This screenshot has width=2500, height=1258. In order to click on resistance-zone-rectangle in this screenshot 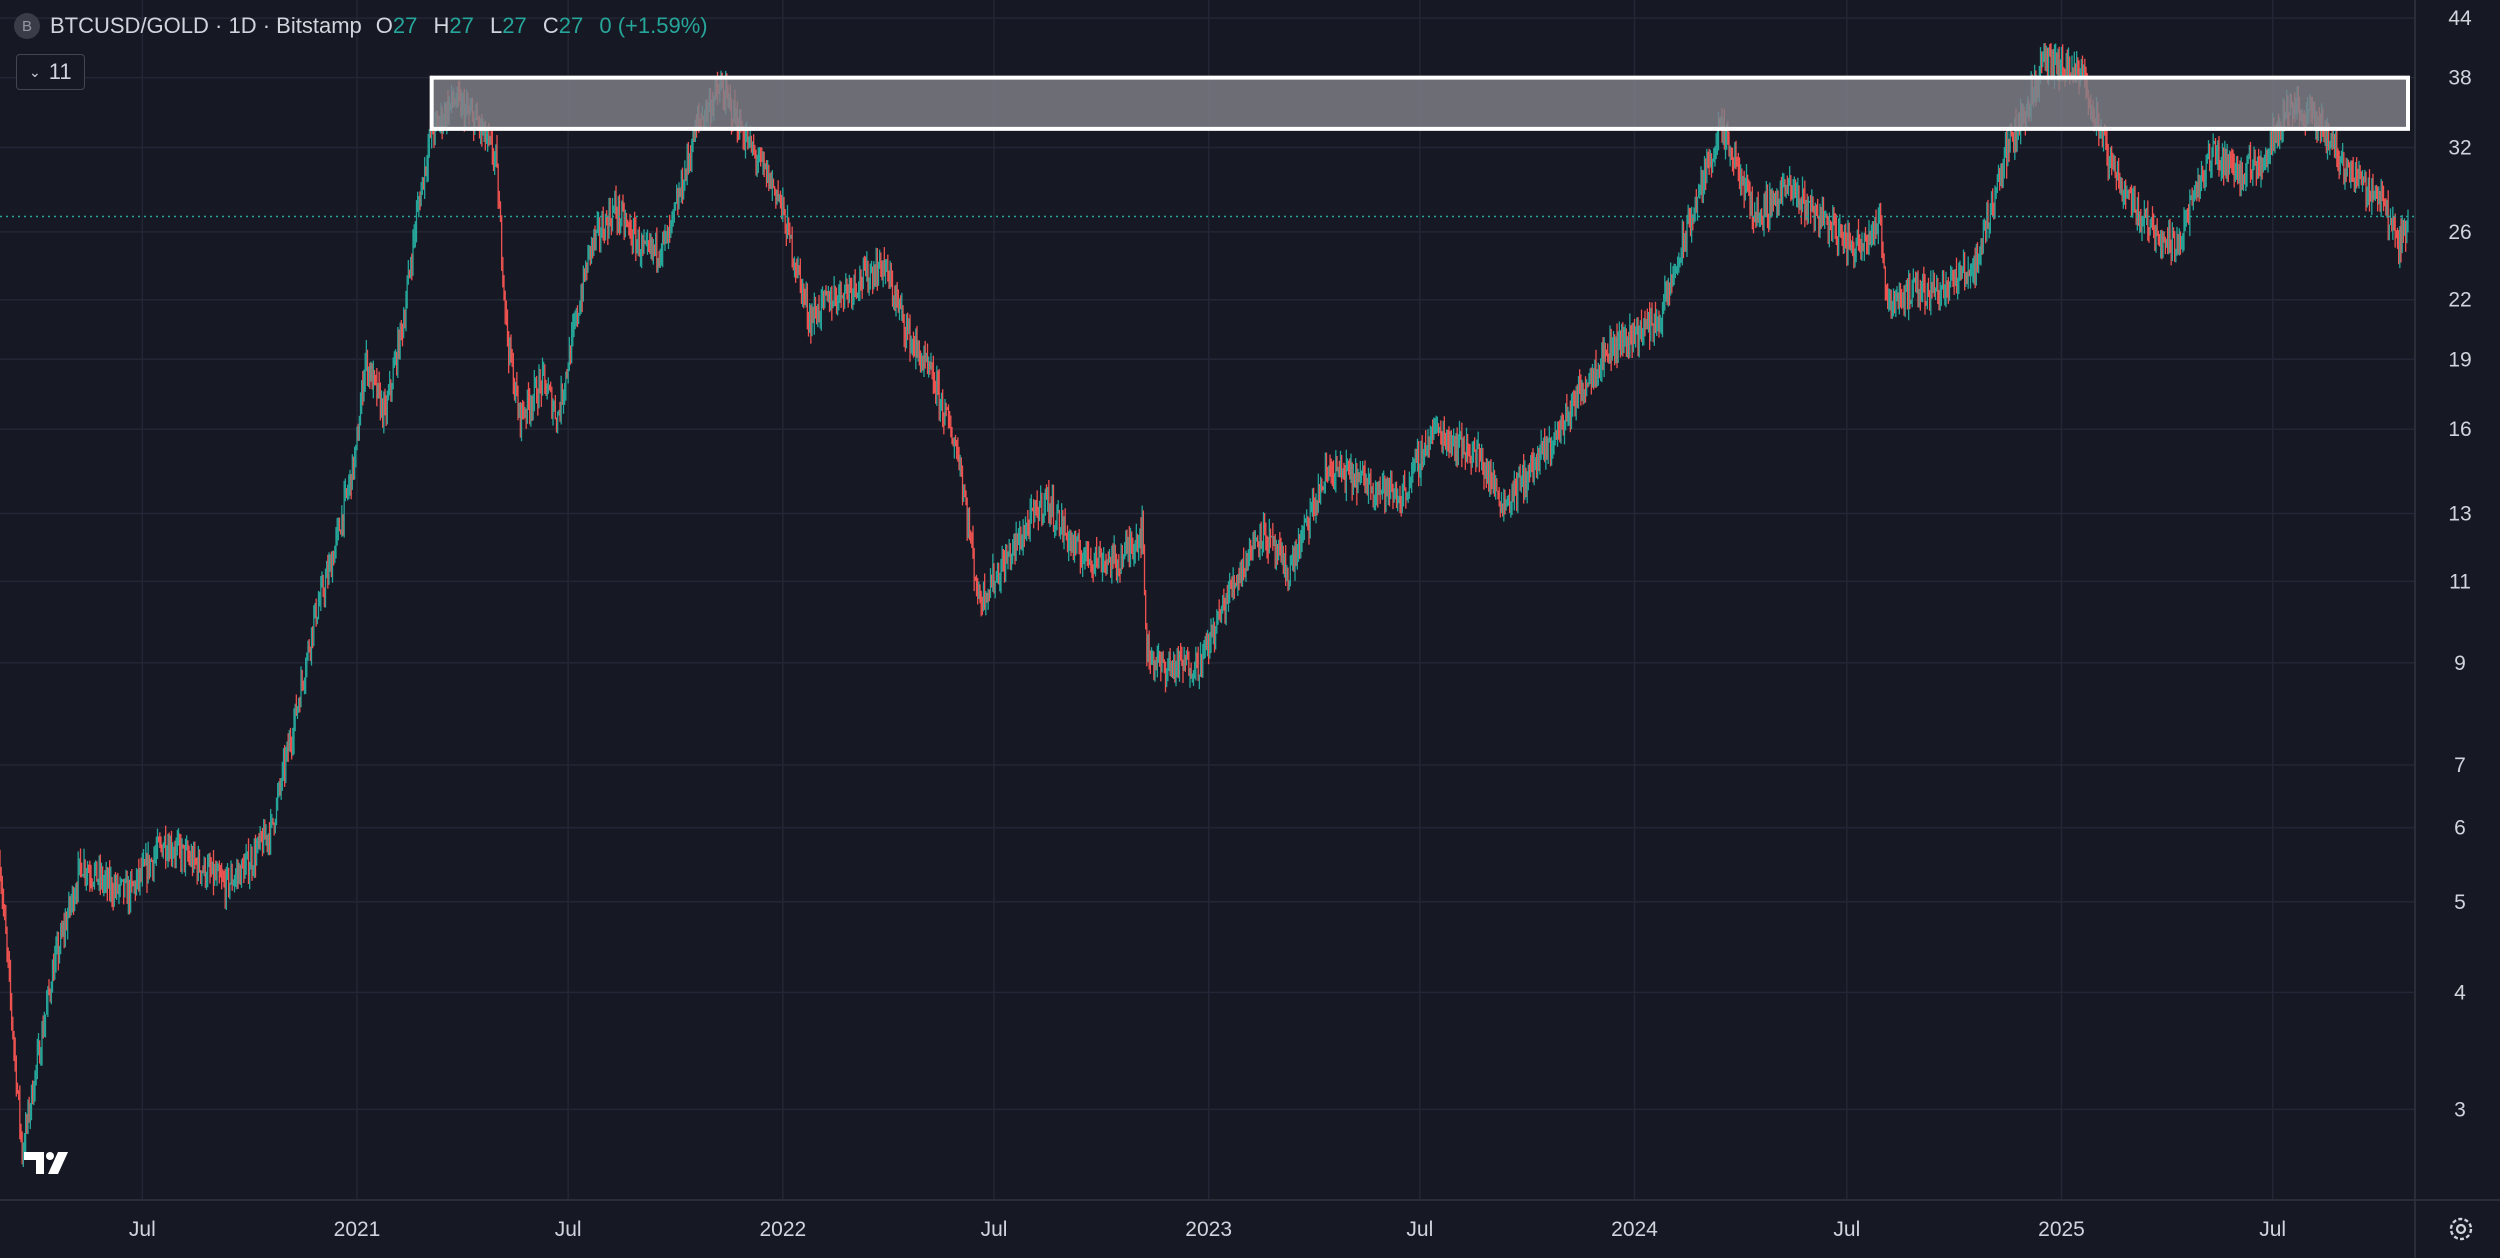, I will do `click(1420, 103)`.